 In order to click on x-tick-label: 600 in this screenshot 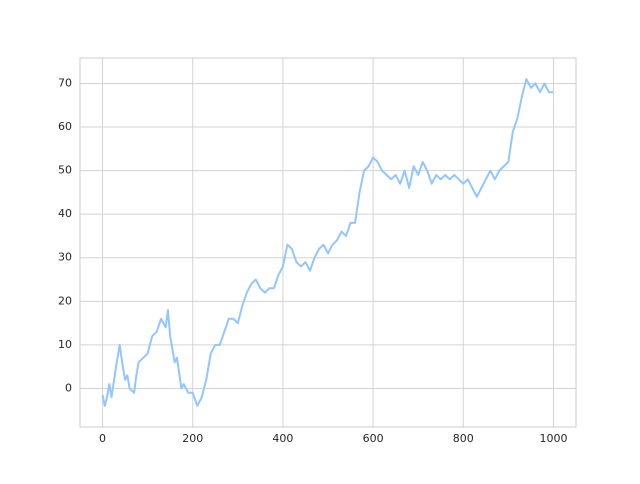, I will do `click(373, 438)`.